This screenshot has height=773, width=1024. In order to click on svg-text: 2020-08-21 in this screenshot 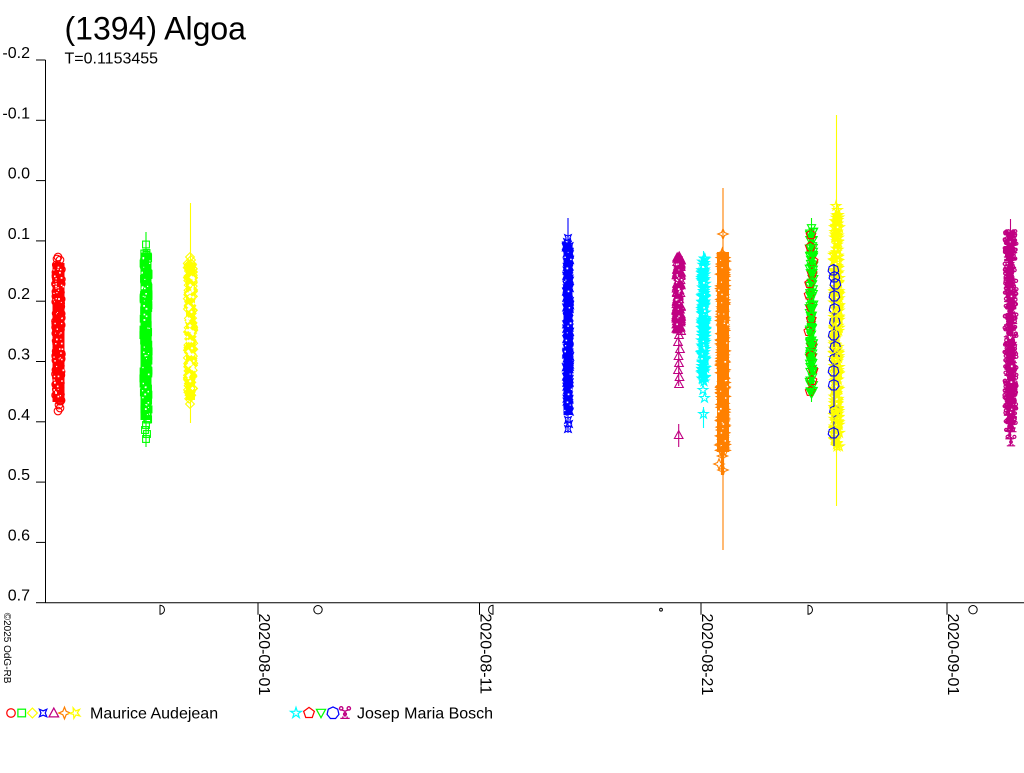, I will do `click(706, 655)`.